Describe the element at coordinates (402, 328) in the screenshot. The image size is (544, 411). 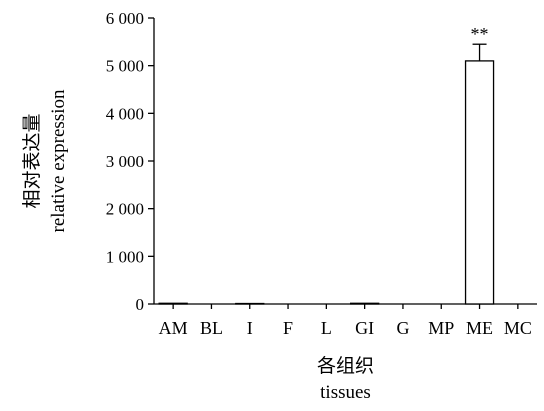
I see `x-tick-label: G` at that location.